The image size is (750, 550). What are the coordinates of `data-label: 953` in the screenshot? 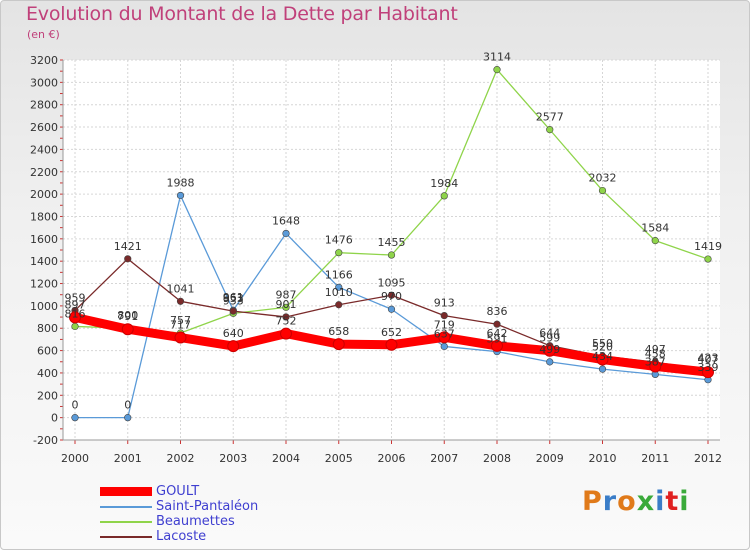 It's located at (233, 298).